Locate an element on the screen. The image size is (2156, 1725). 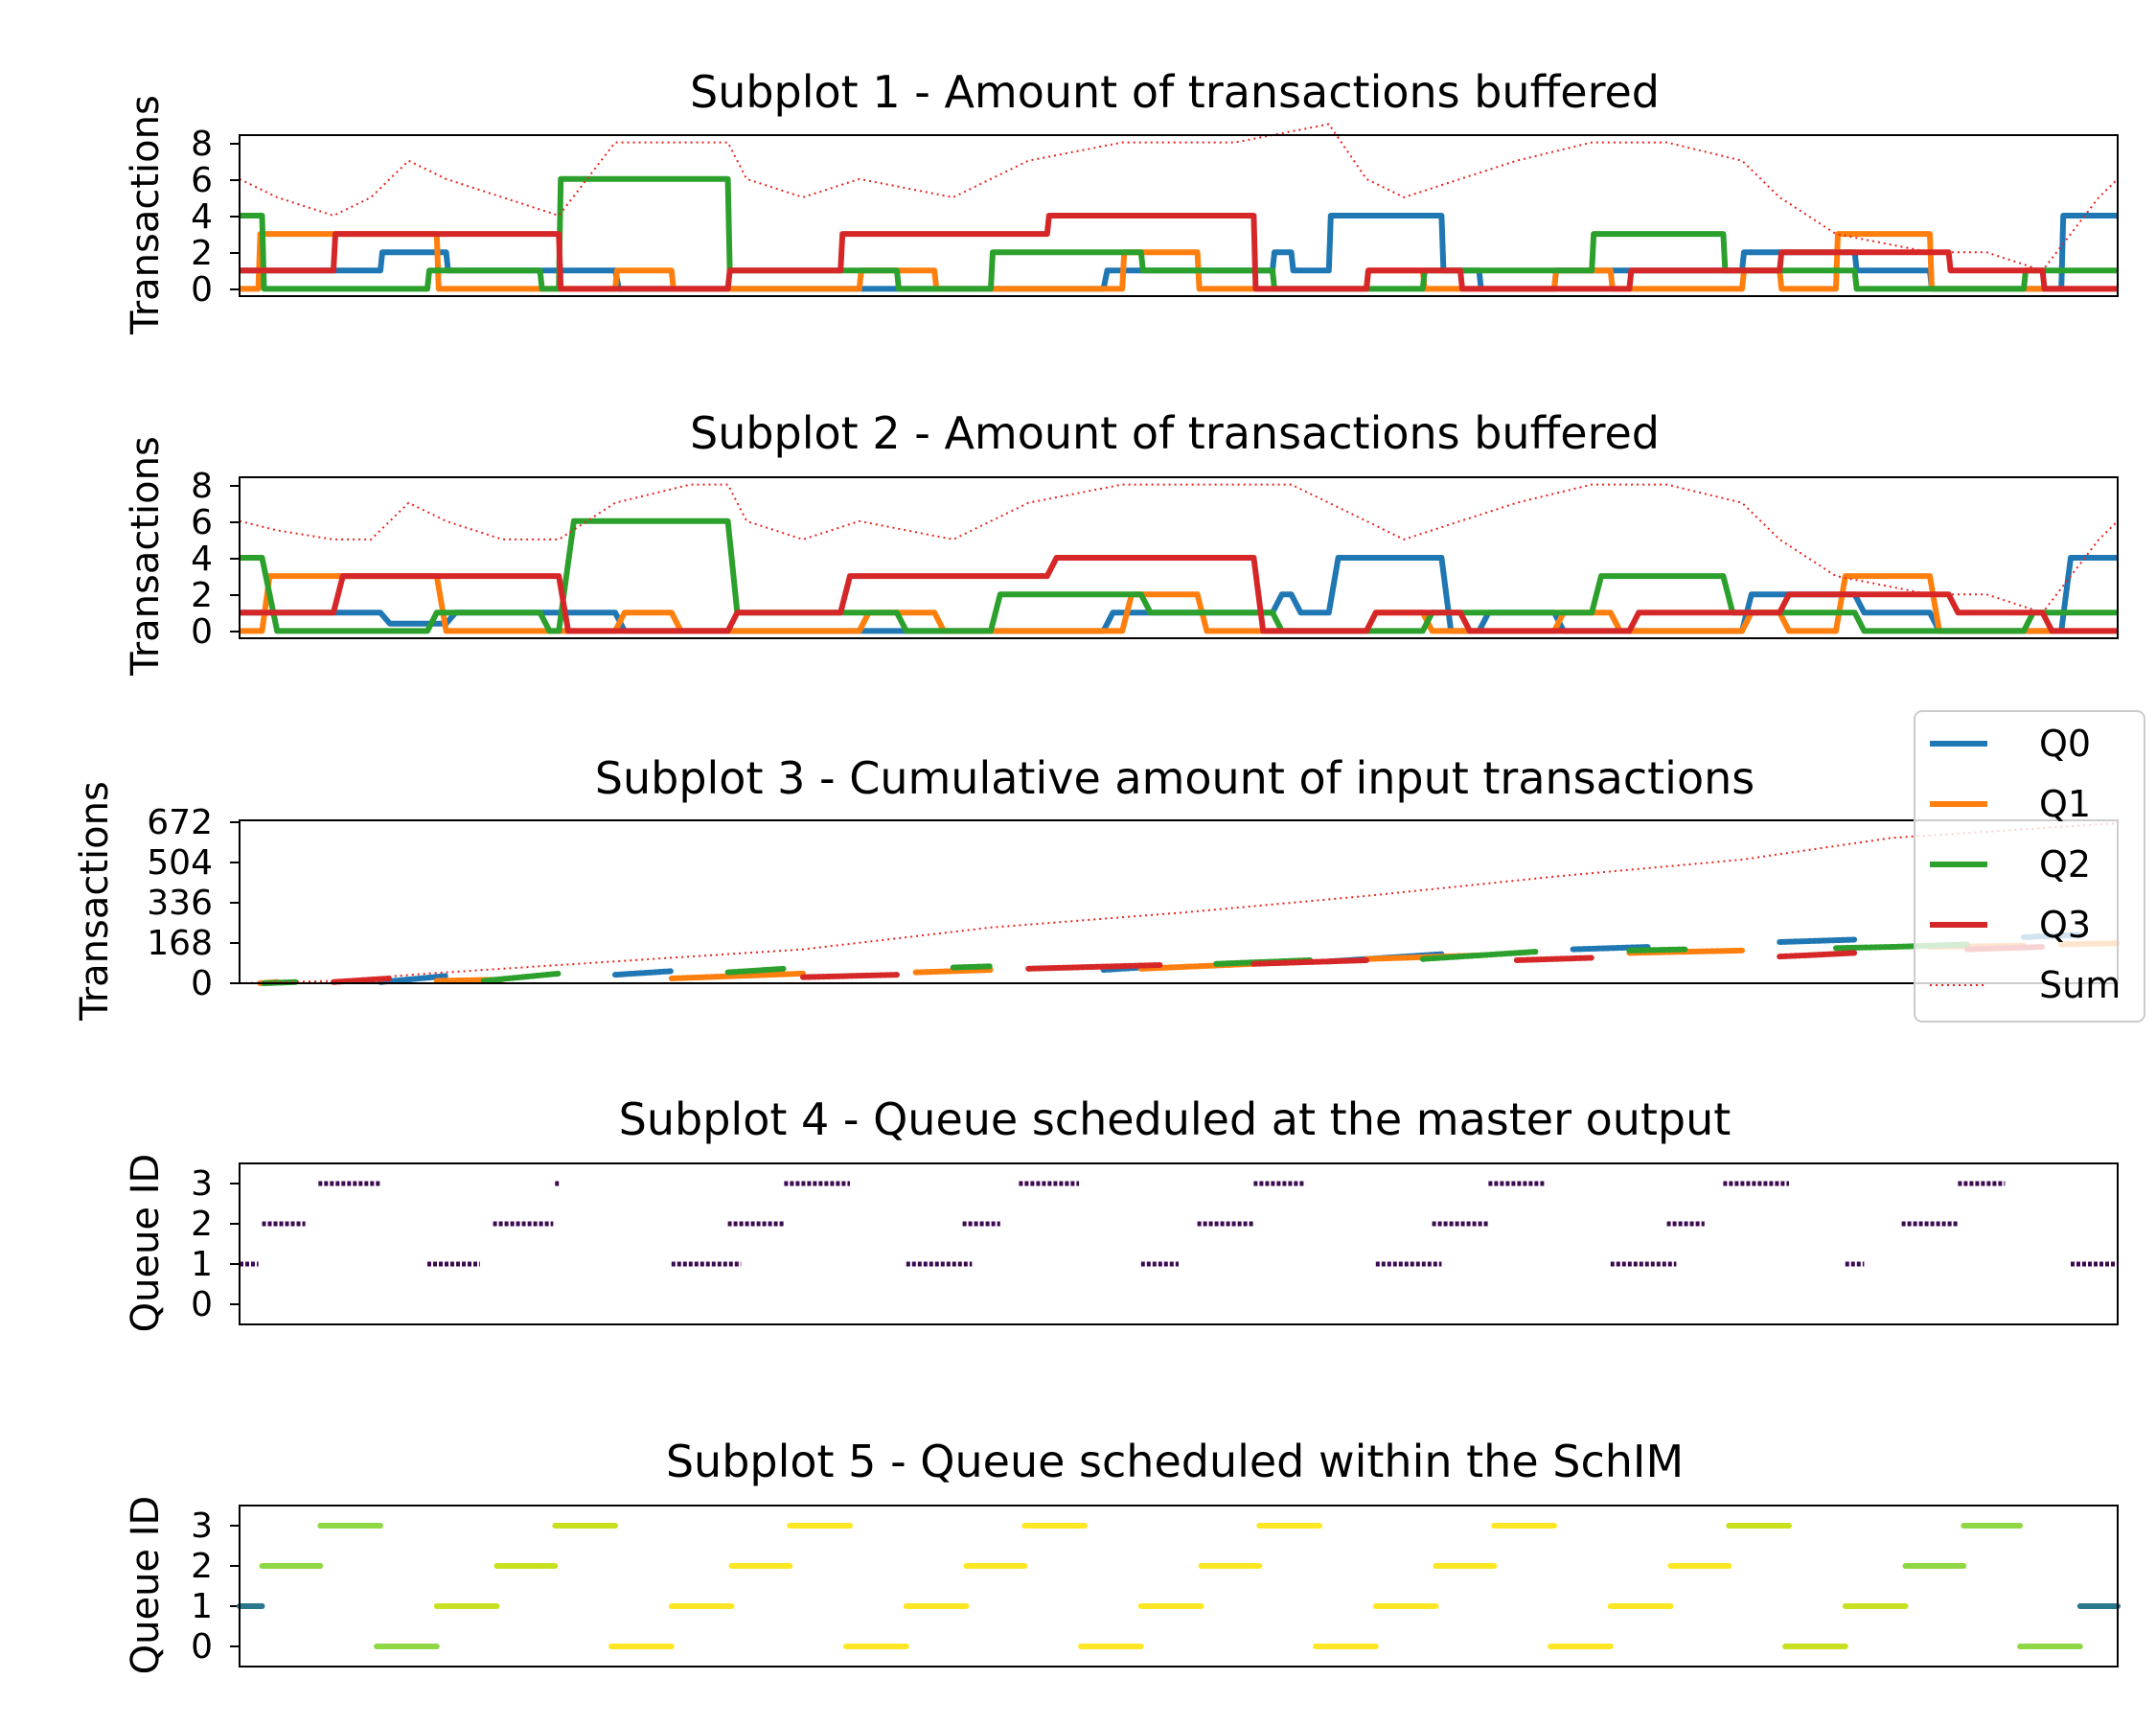
subplot-1-ytick-3: 6 is located at coordinates (202, 181).